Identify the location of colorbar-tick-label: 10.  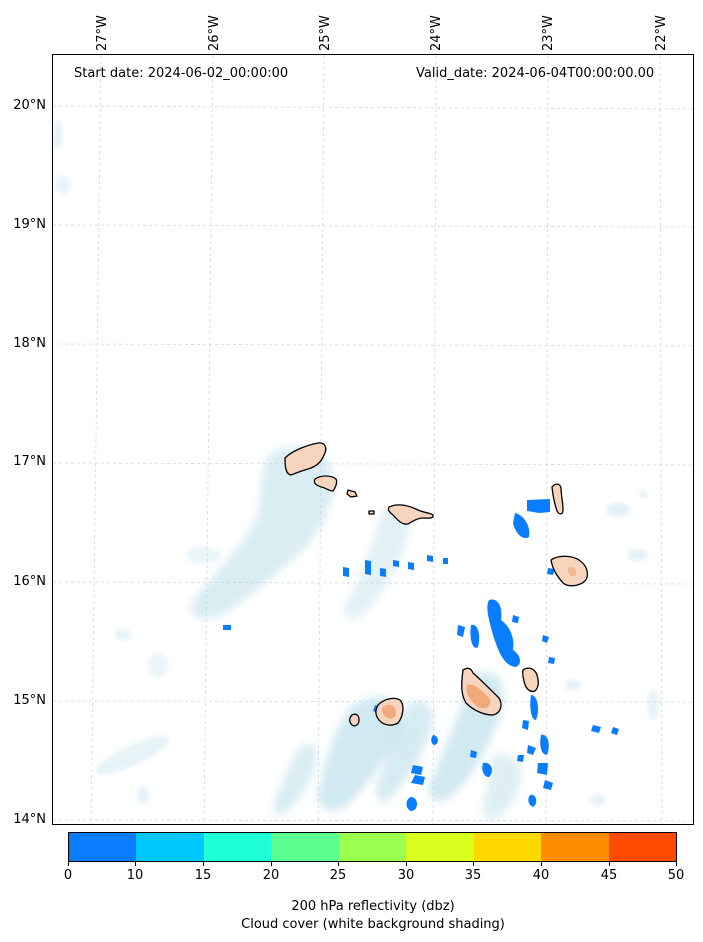
(135, 875).